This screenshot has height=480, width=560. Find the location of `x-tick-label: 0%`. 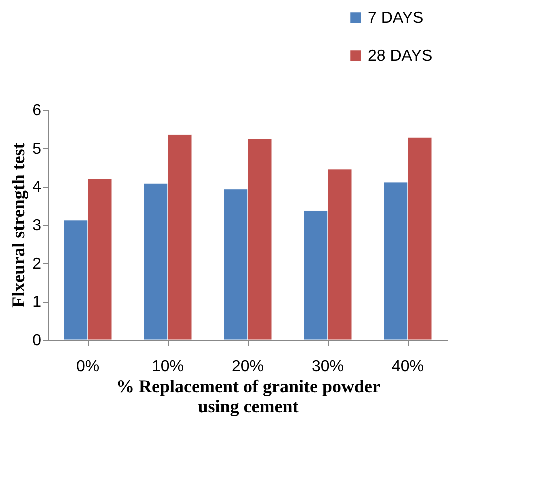

x-tick-label: 0% is located at coordinates (88, 367).